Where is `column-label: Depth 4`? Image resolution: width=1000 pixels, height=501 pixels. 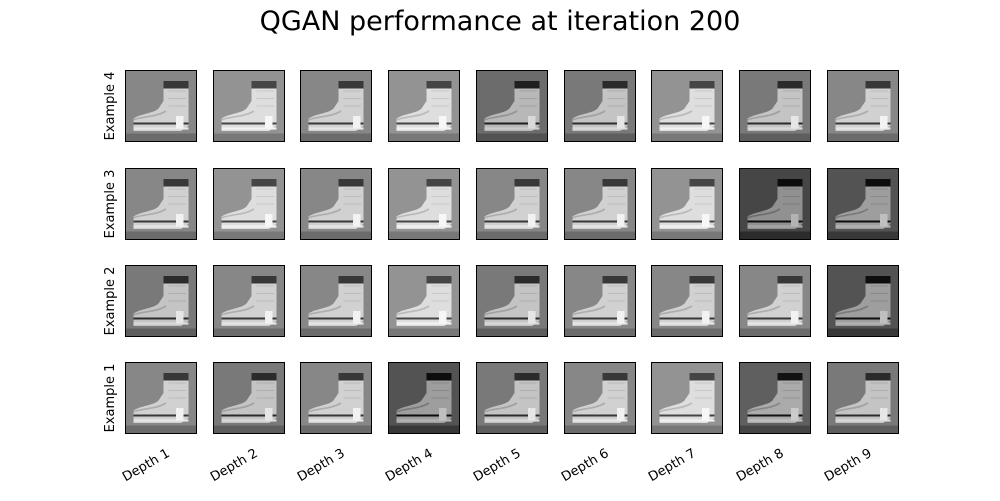
column-label: Depth 4 is located at coordinates (397, 473).